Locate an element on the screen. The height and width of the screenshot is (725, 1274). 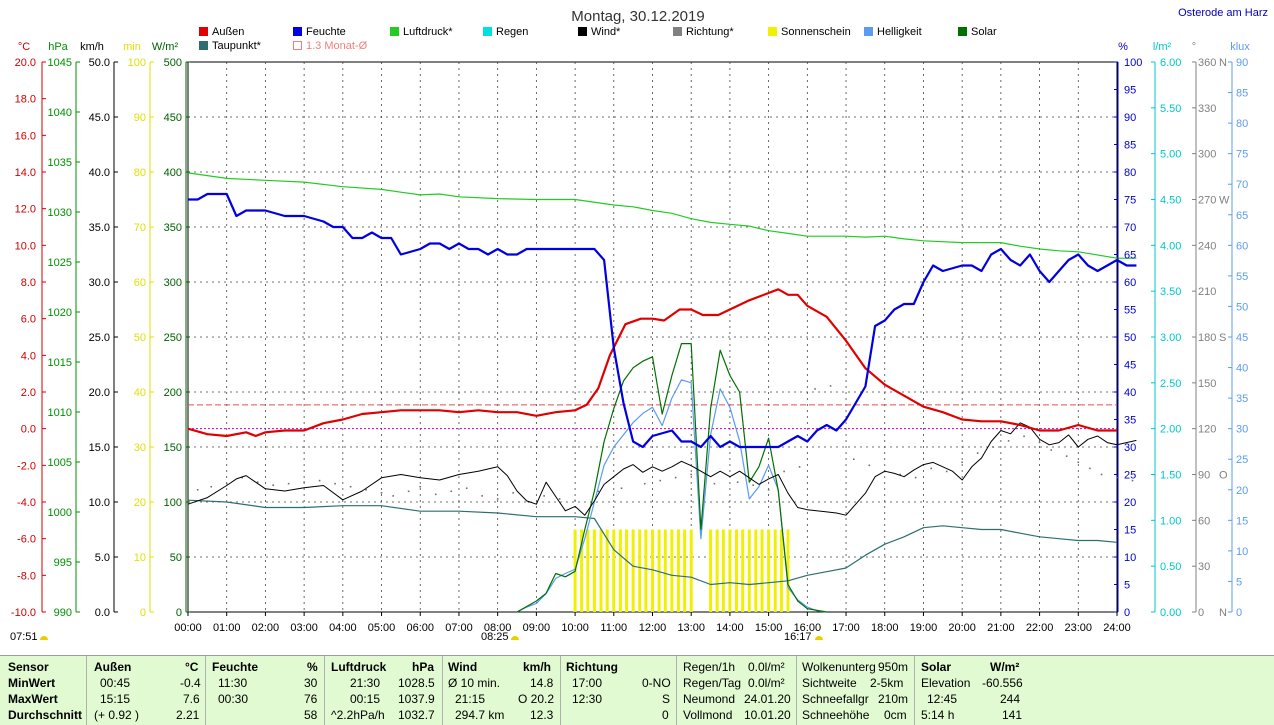
legend-label: Außen is located at coordinates (228, 32).